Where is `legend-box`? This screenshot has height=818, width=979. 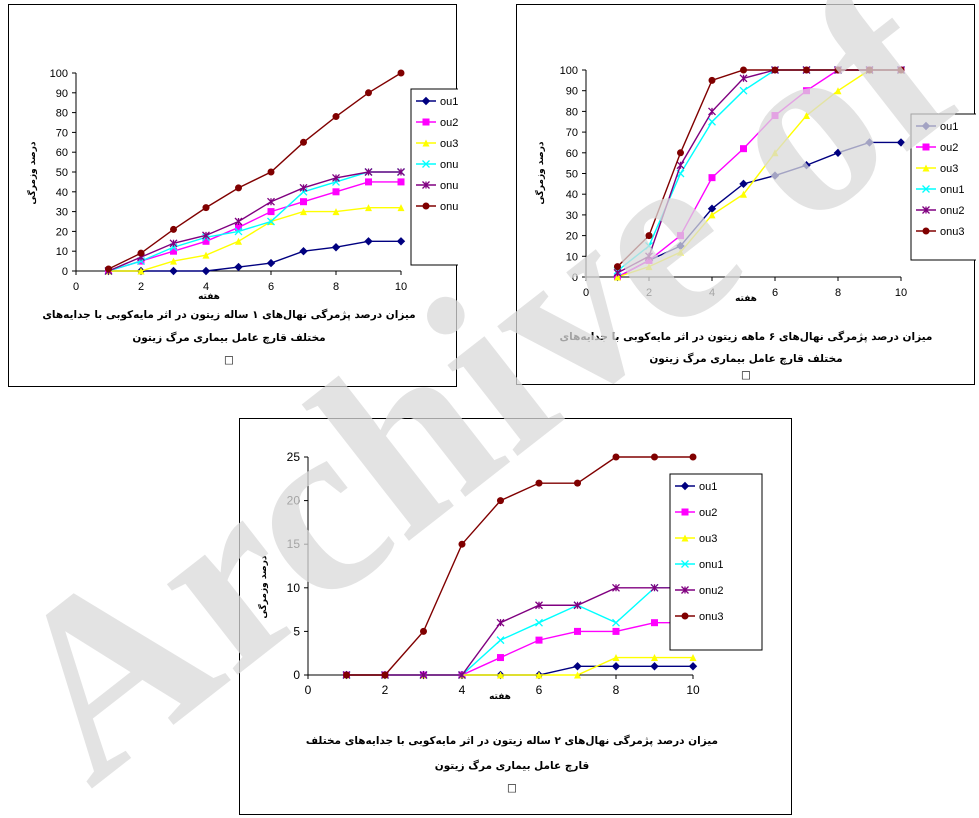 legend-box is located at coordinates (716, 562).